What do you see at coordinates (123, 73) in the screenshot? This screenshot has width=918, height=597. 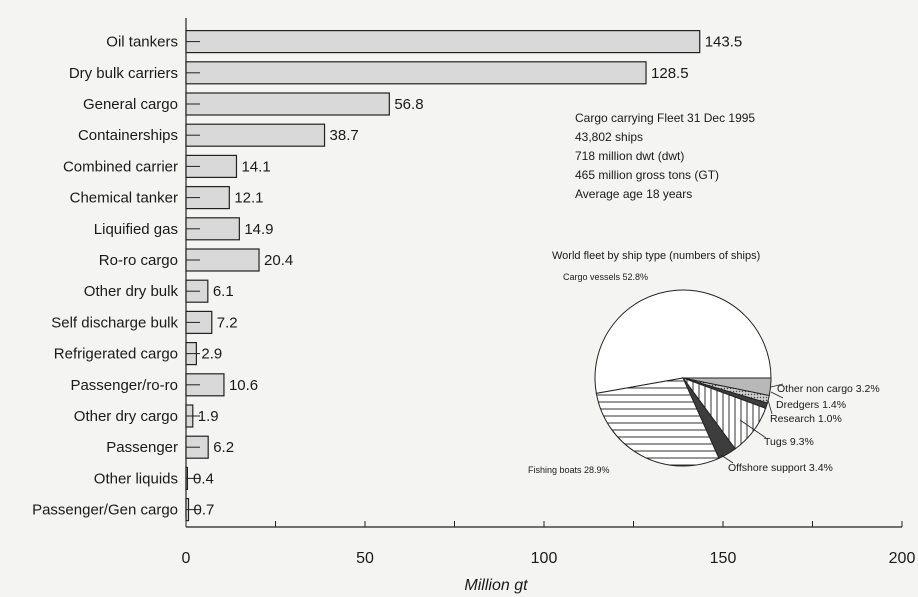 I see `category-label: Dry bulk carriers` at bounding box center [123, 73].